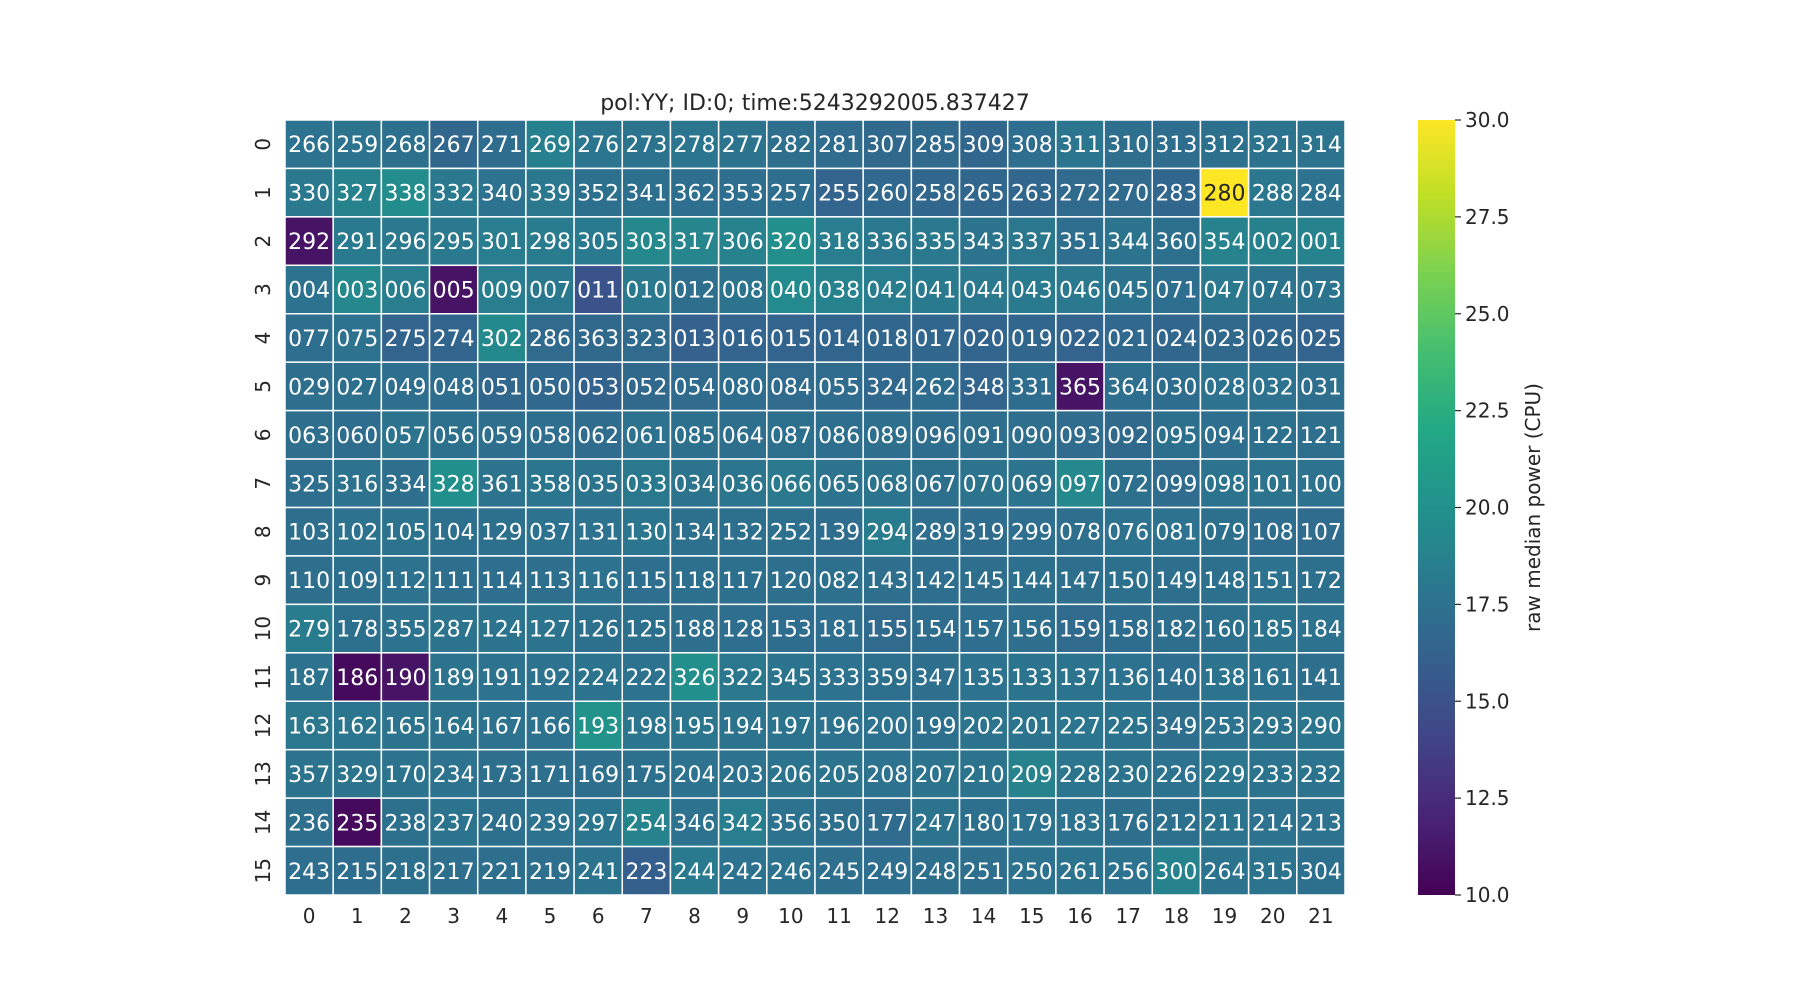 The height and width of the screenshot is (1000, 1800). I want to click on cell-value-label: 078, so click(1080, 533).